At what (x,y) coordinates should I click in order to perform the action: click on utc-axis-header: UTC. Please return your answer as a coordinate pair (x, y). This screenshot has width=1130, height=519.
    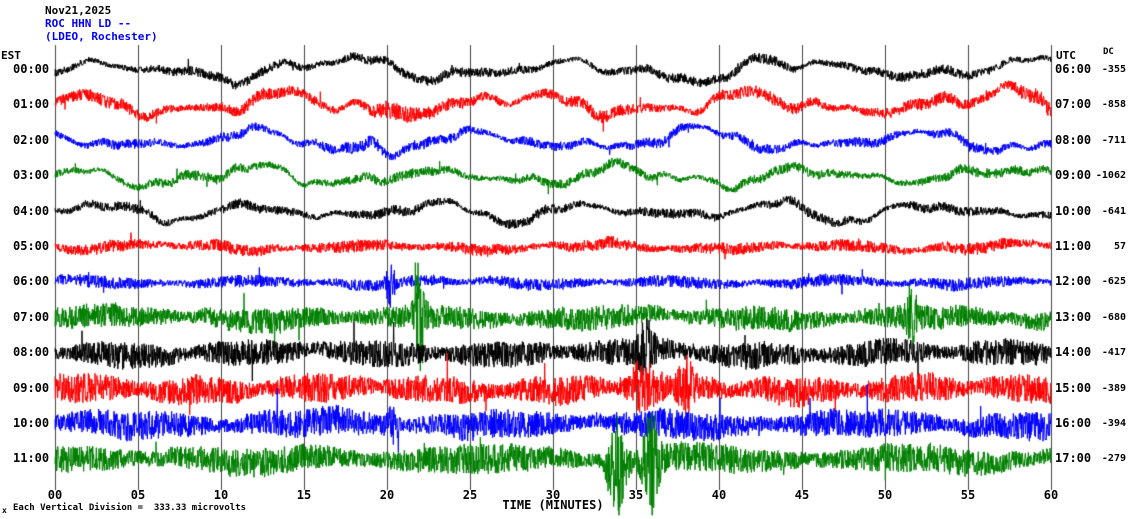
    Looking at the image, I should click on (1066, 55).